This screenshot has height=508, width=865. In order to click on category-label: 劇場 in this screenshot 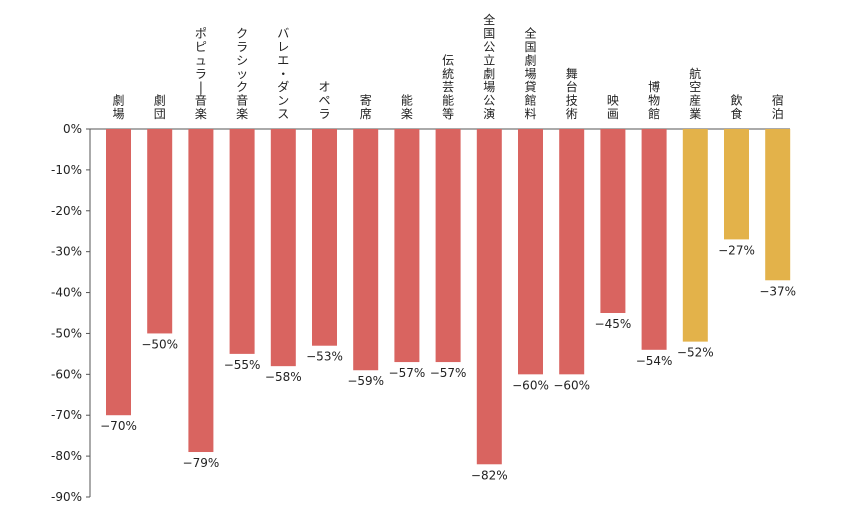, I will do `click(118, 107)`.